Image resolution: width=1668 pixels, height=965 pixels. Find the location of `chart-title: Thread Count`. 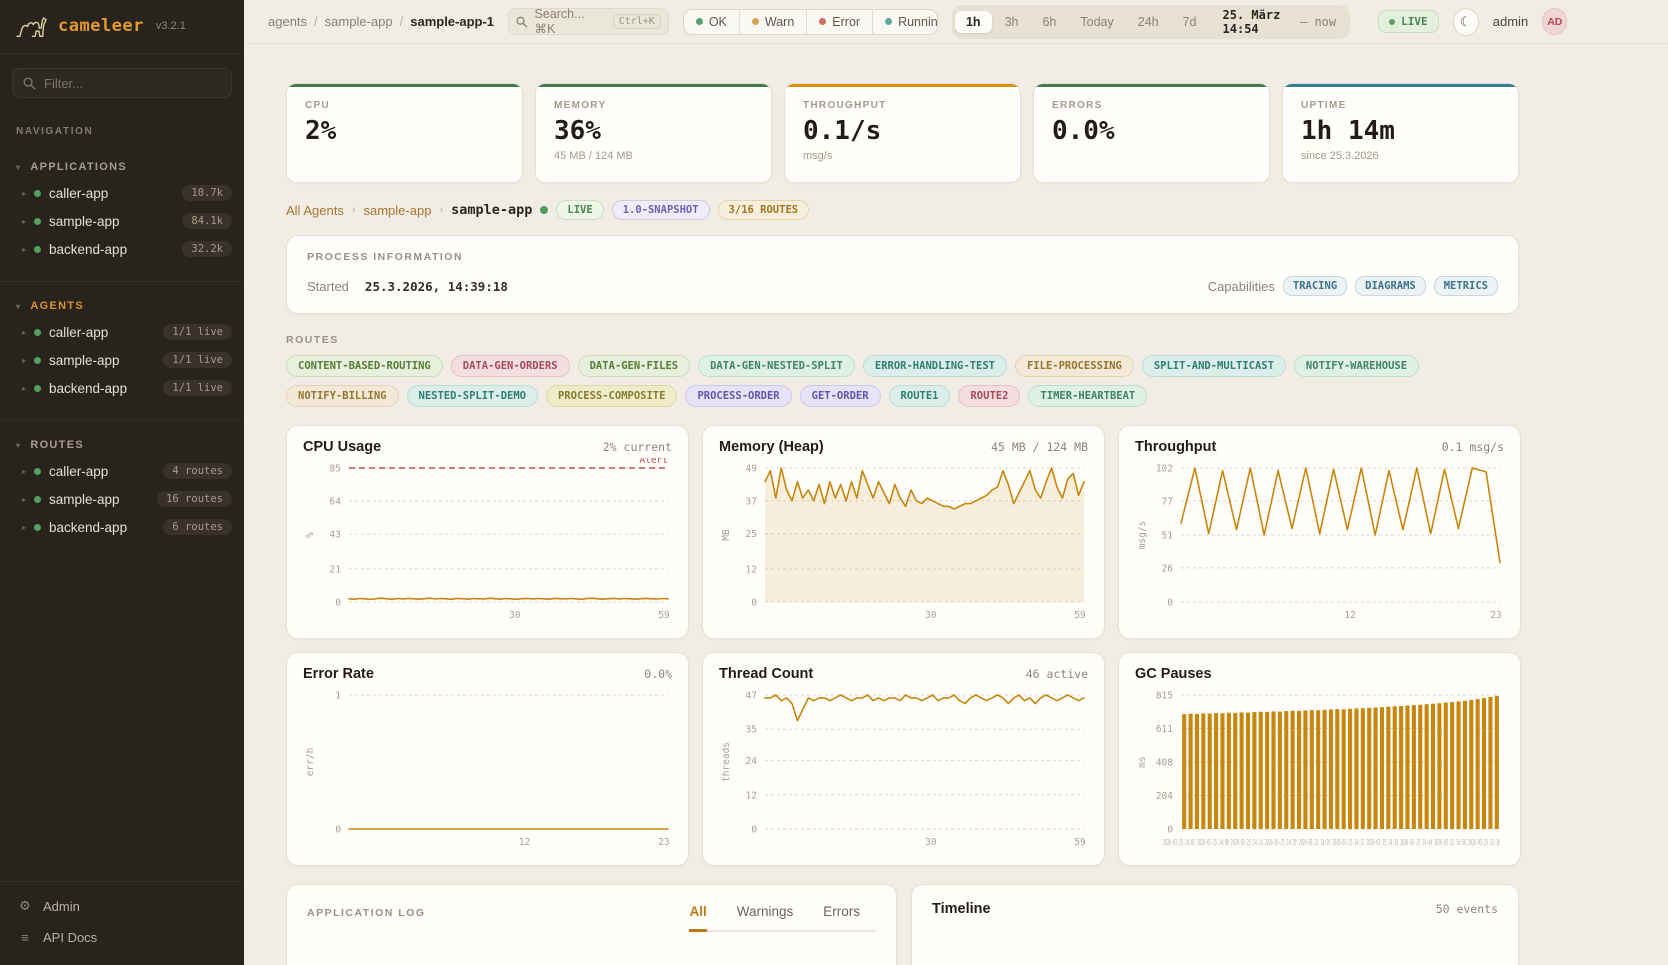

chart-title: Thread Count is located at coordinates (766, 674).